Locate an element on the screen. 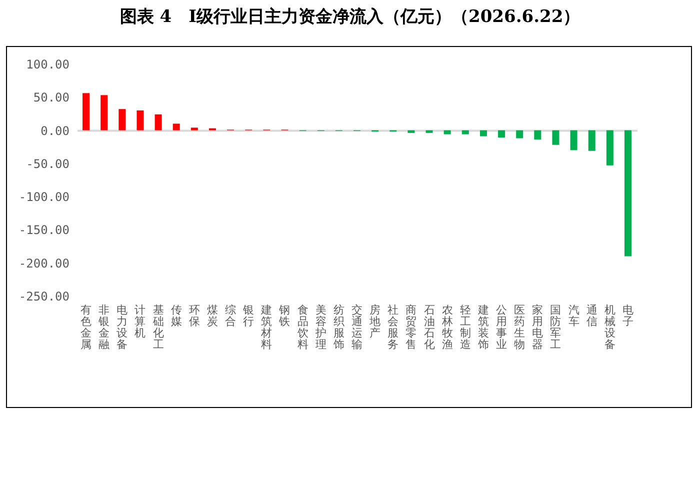 The image size is (700, 480). x-tick-label: 有色金属 is located at coordinates (86, 327).